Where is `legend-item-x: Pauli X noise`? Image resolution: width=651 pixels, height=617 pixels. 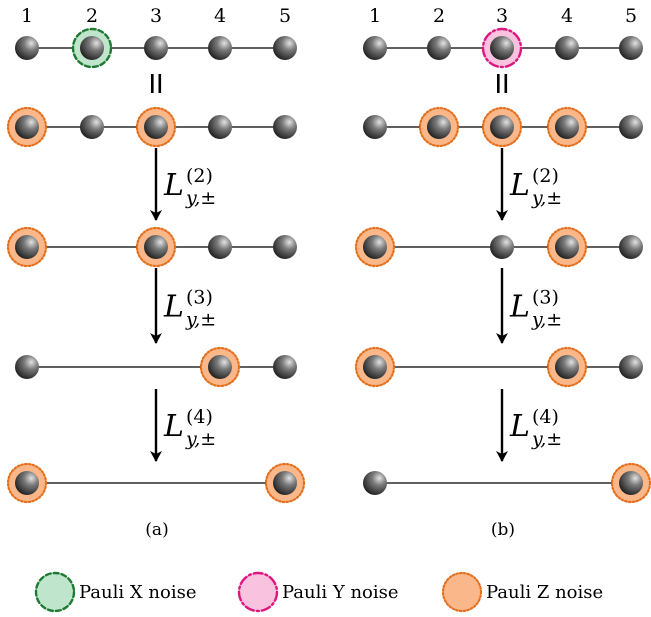 legend-item-x: Pauli X noise is located at coordinates (115, 592).